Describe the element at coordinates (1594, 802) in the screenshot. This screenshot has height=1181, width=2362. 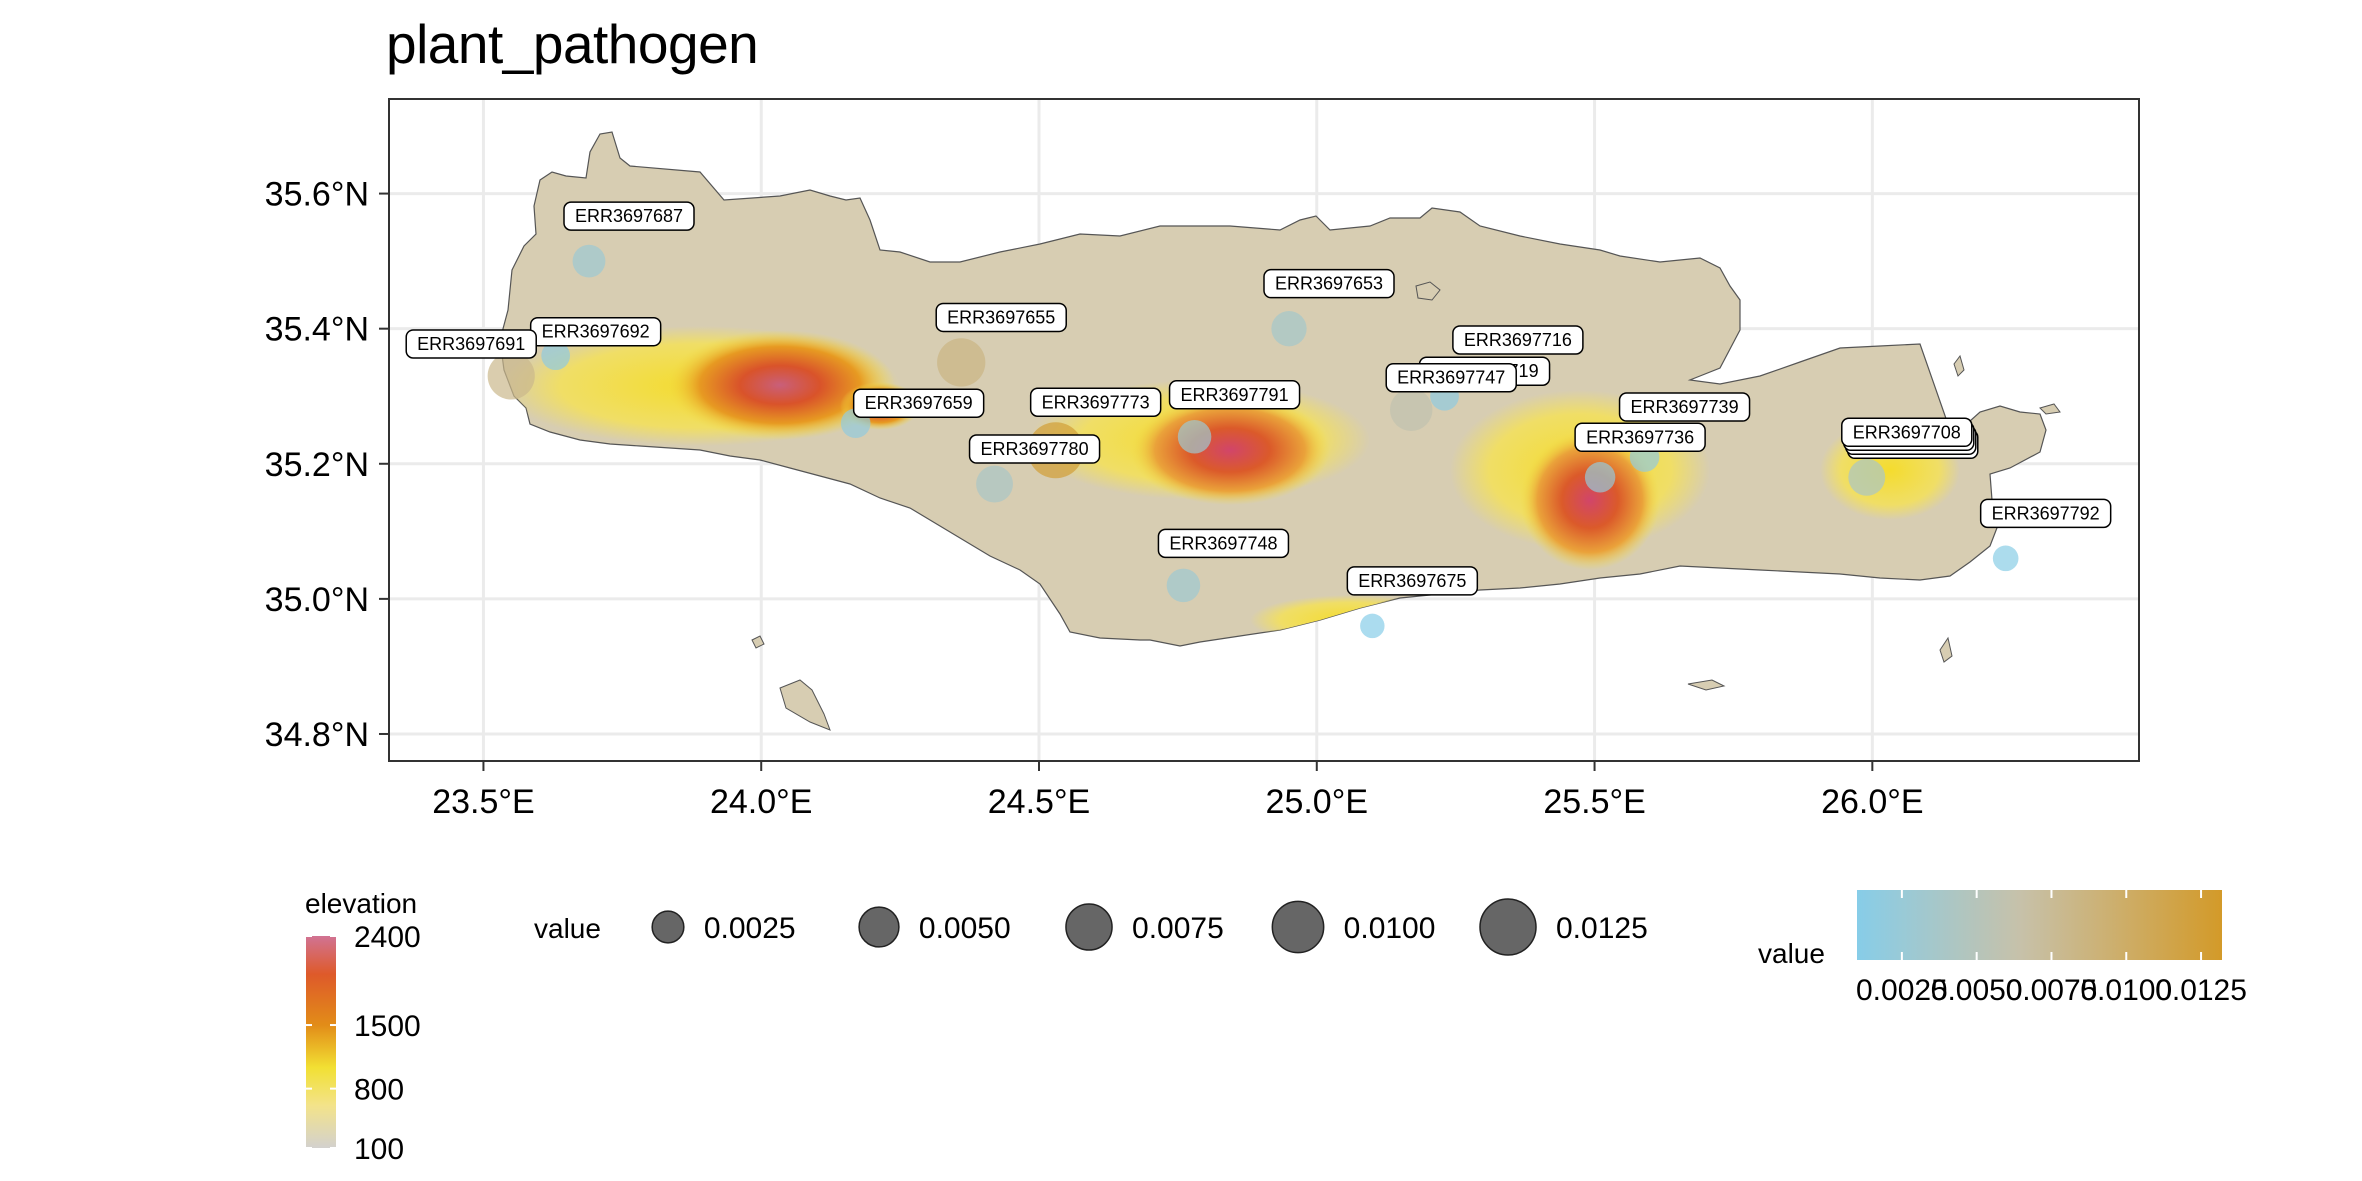
I see `x-tick-label: 25.5°E` at that location.